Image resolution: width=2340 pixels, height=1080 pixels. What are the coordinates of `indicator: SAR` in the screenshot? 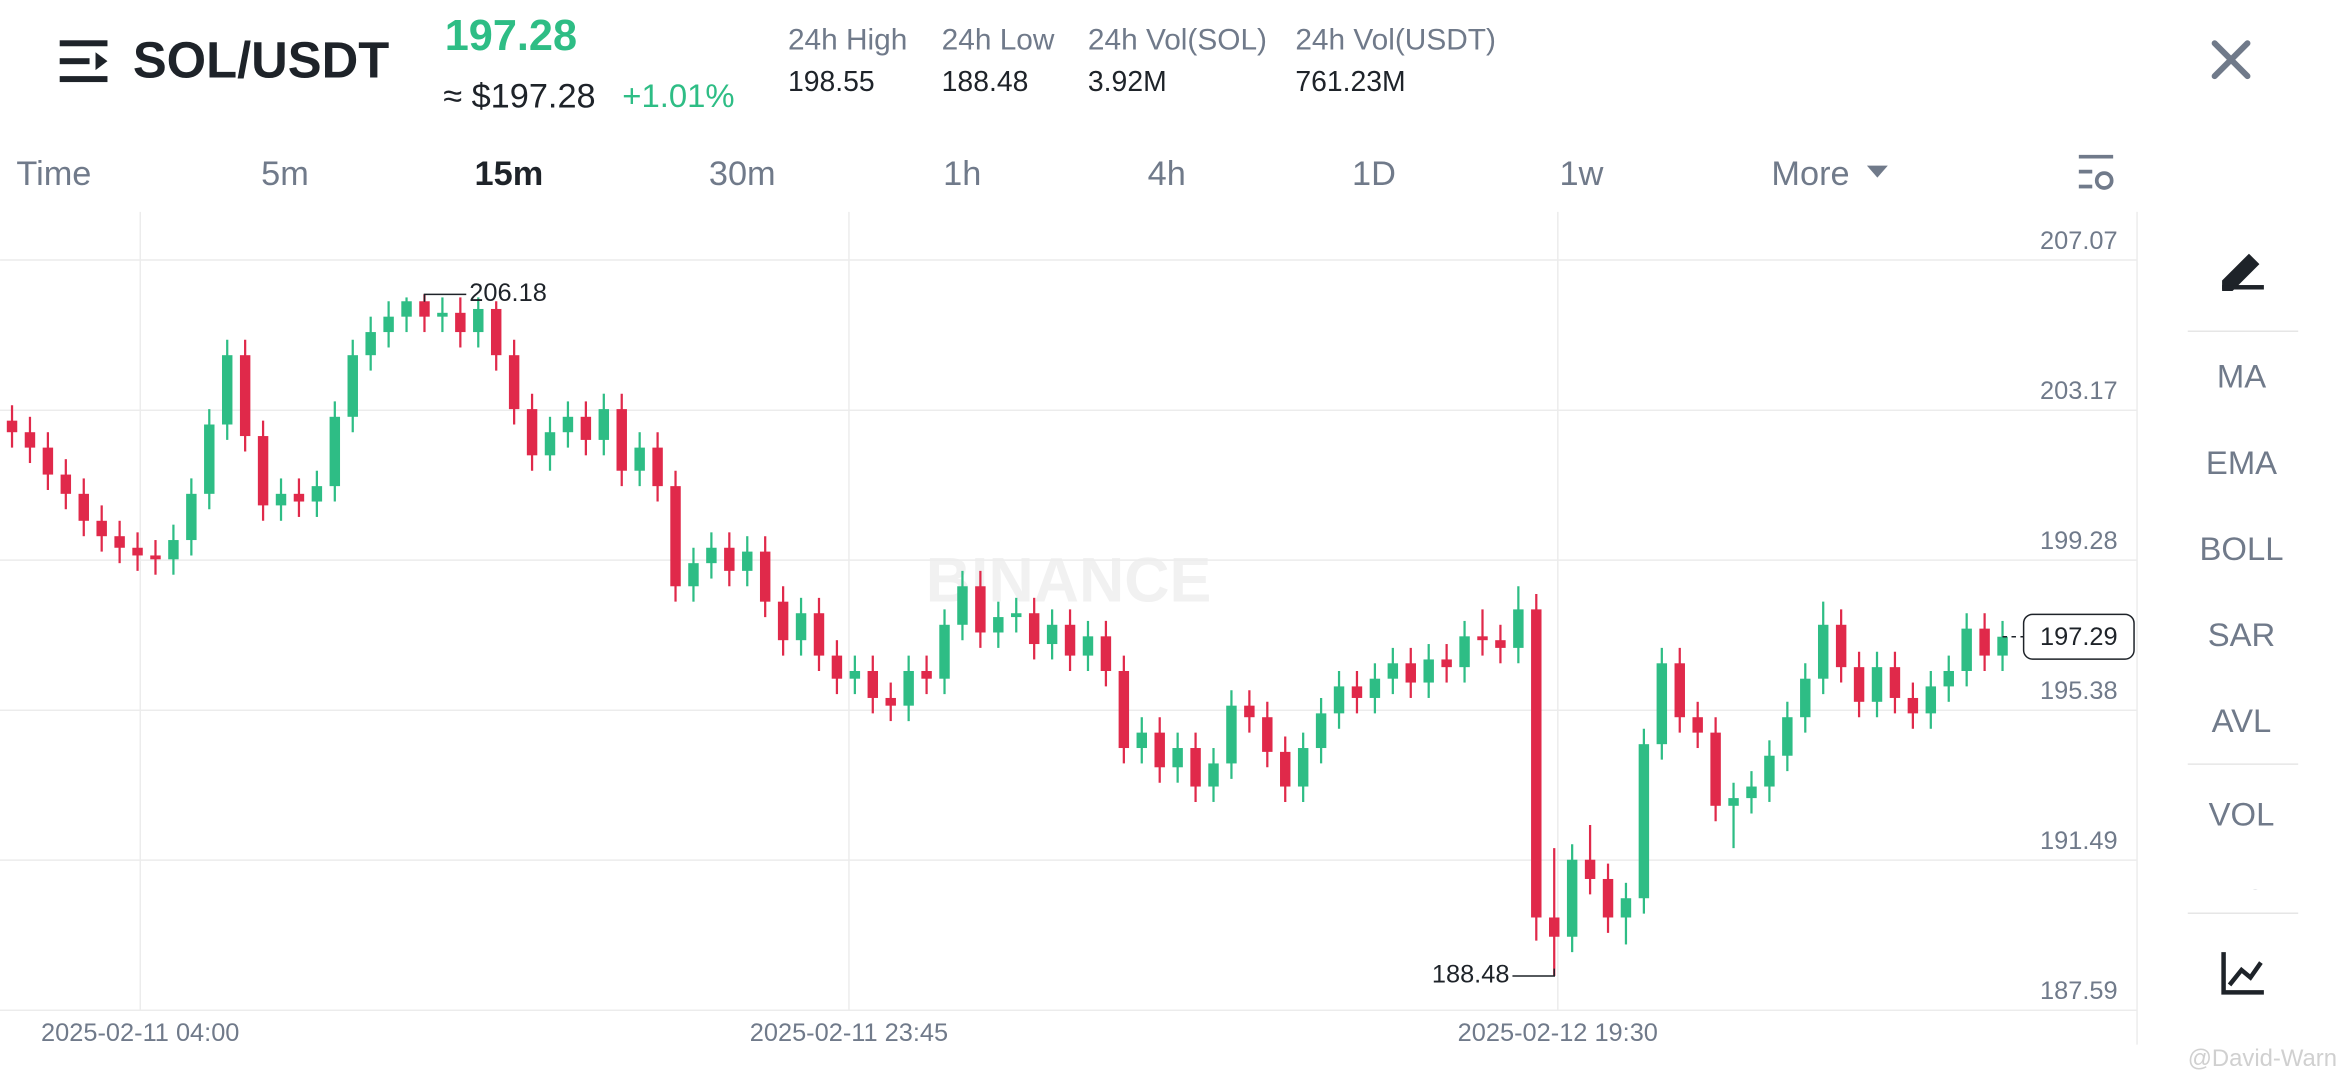 It's located at (2242, 634).